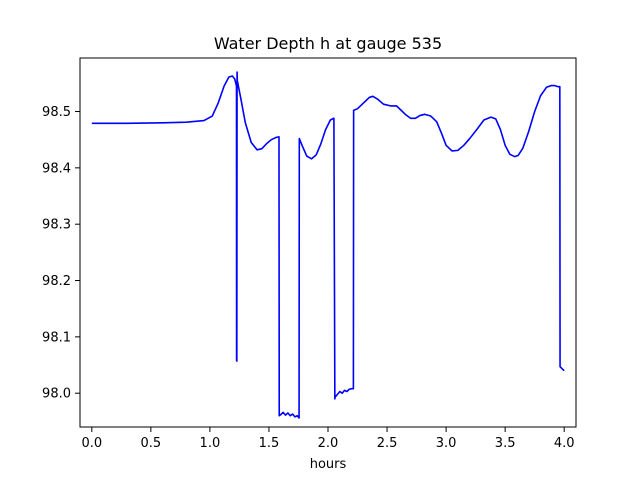 The height and width of the screenshot is (480, 640). What do you see at coordinates (56, 337) in the screenshot?
I see `y-tick-label: 98.1` at bounding box center [56, 337].